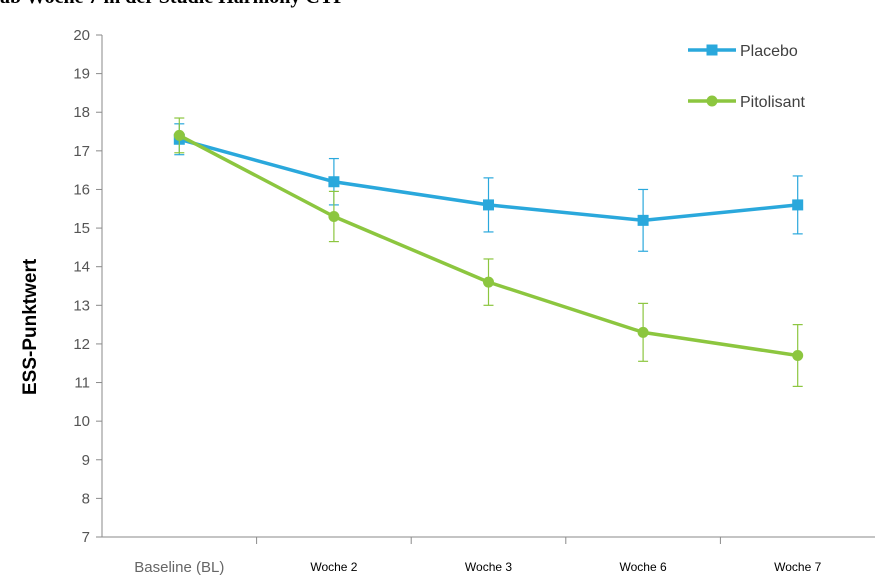 The width and height of the screenshot is (893, 587). What do you see at coordinates (712, 50) in the screenshot?
I see `legend-marker-placebo` at bounding box center [712, 50].